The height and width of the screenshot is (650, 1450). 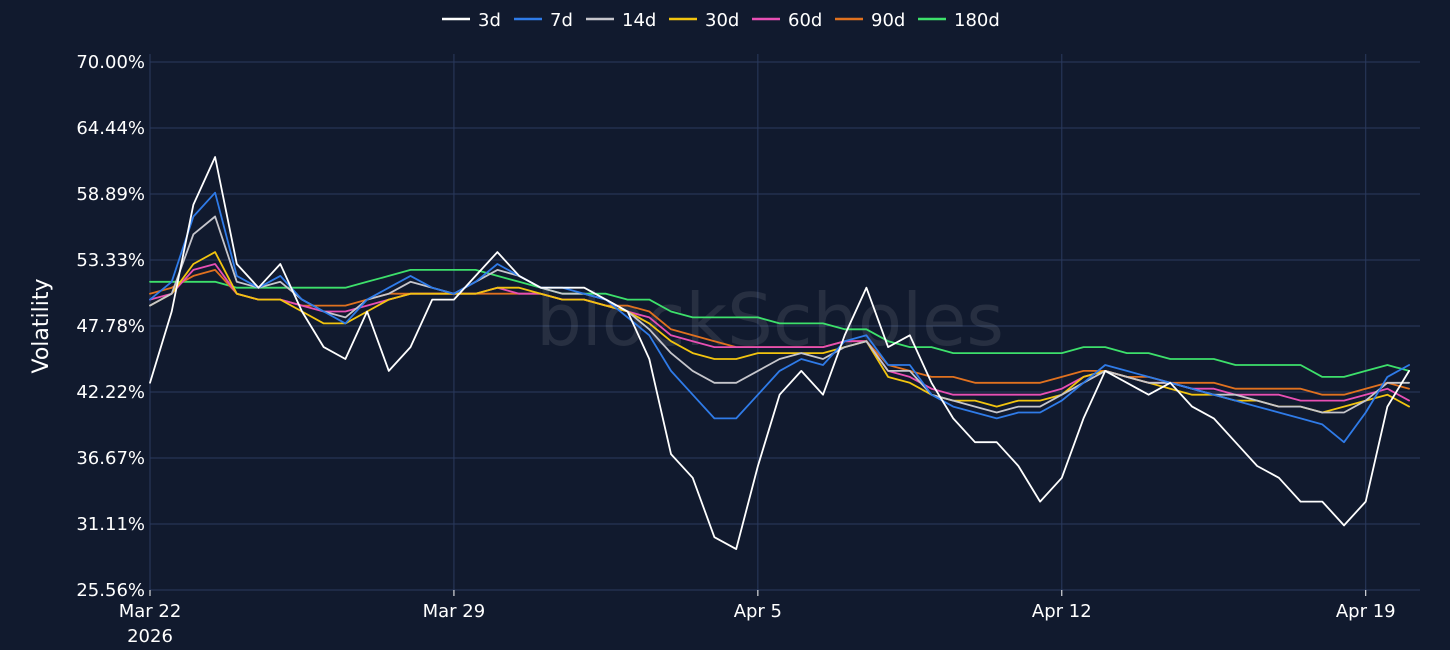 What do you see at coordinates (150, 636) in the screenshot?
I see `x-tick-sublabel: 2026` at bounding box center [150, 636].